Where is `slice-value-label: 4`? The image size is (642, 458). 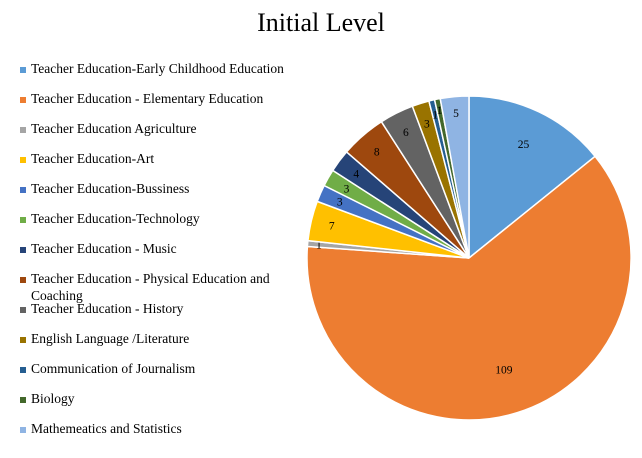 slice-value-label: 4 is located at coordinates (356, 175).